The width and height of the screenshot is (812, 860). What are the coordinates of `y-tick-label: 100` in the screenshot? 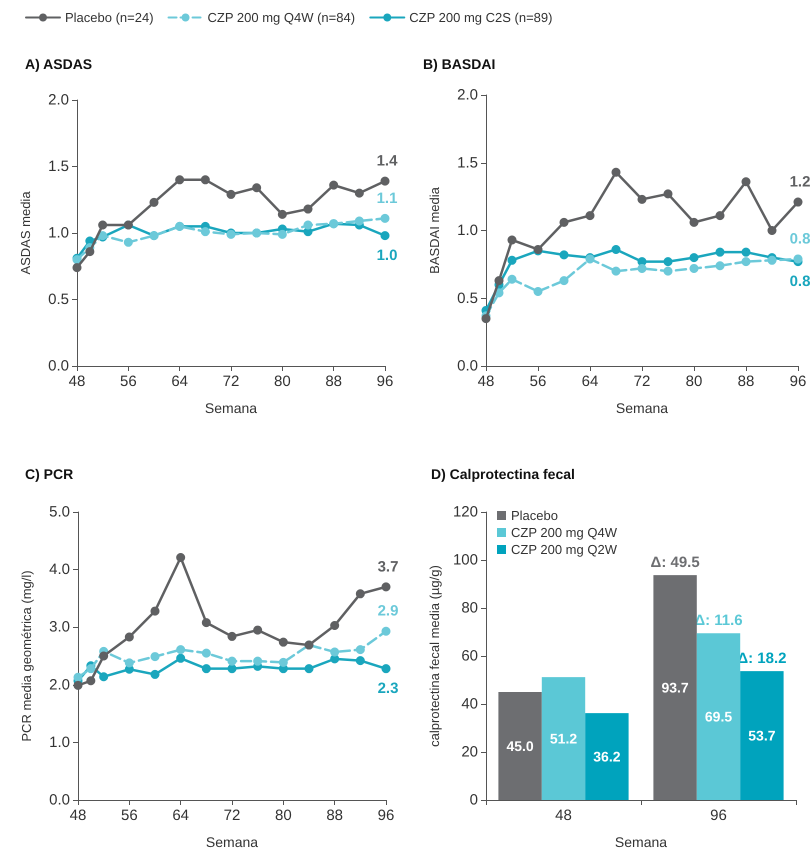 It's located at (465, 560).